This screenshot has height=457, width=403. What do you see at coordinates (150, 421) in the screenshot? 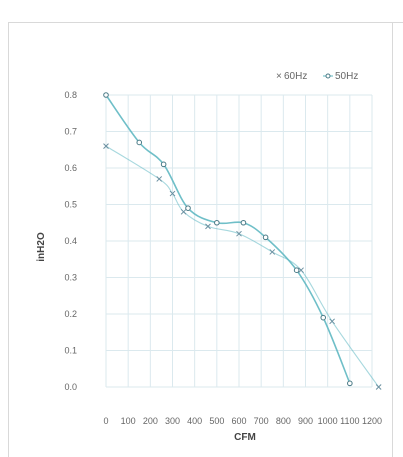
I see `x-tick-label: 200` at bounding box center [150, 421].